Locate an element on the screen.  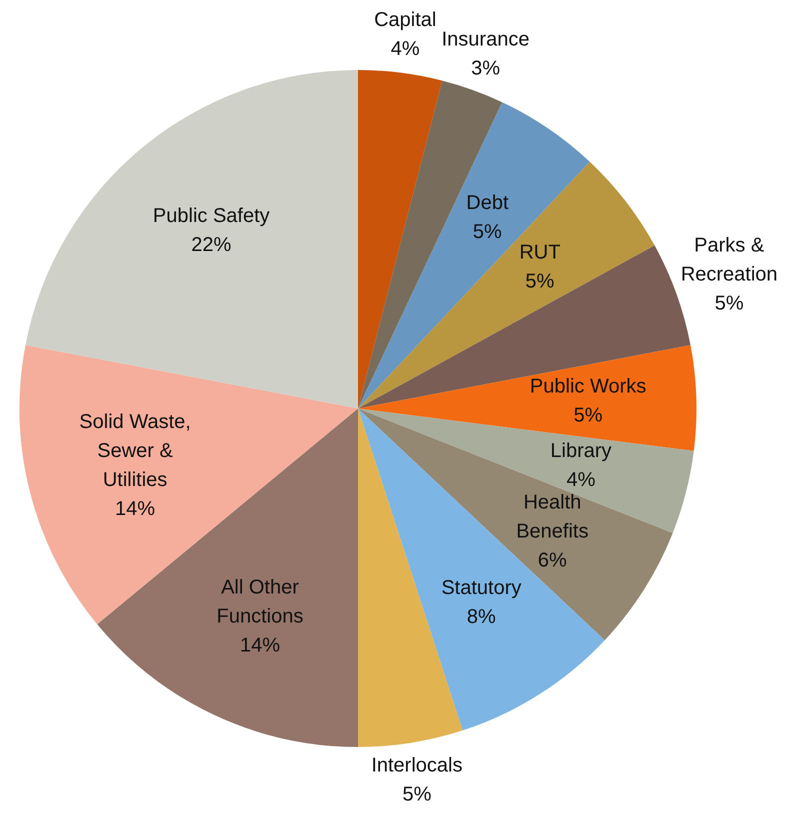
slice-label: Library is located at coordinates (581, 451).